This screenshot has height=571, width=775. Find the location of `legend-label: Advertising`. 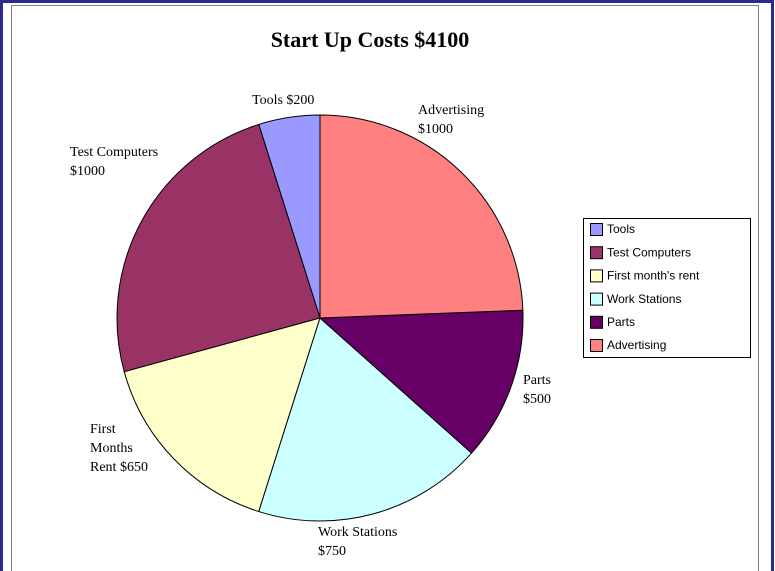

legend-label: Advertising is located at coordinates (636, 345).